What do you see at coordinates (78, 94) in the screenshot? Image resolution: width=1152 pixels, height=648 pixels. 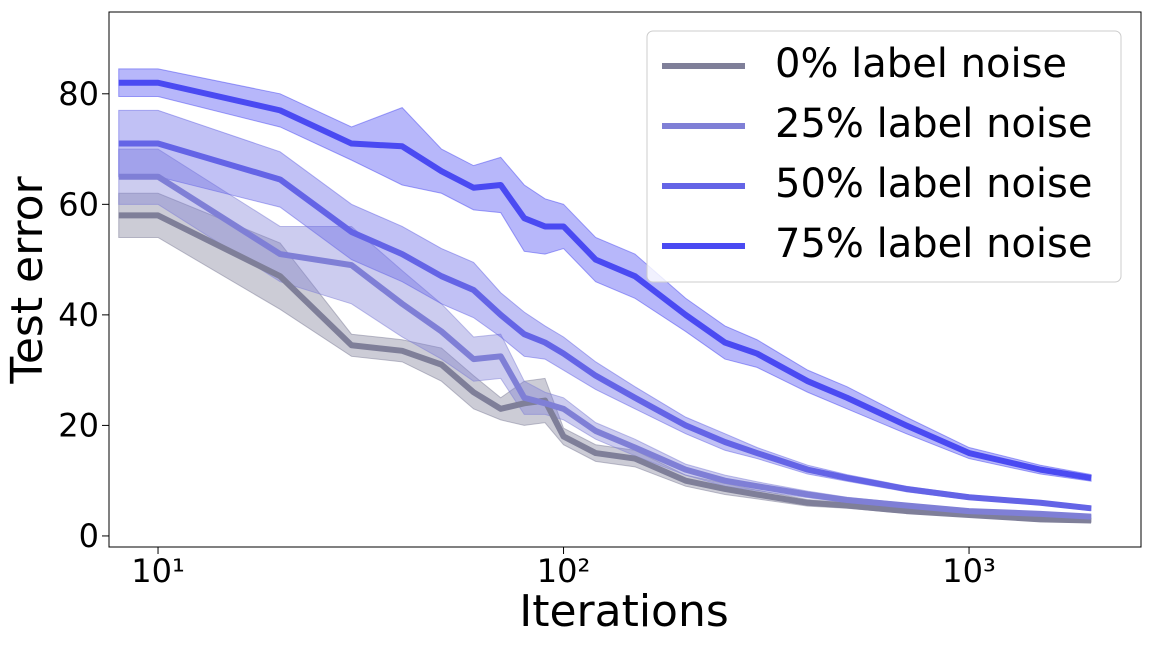 I see `y-tick-label: 80` at bounding box center [78, 94].